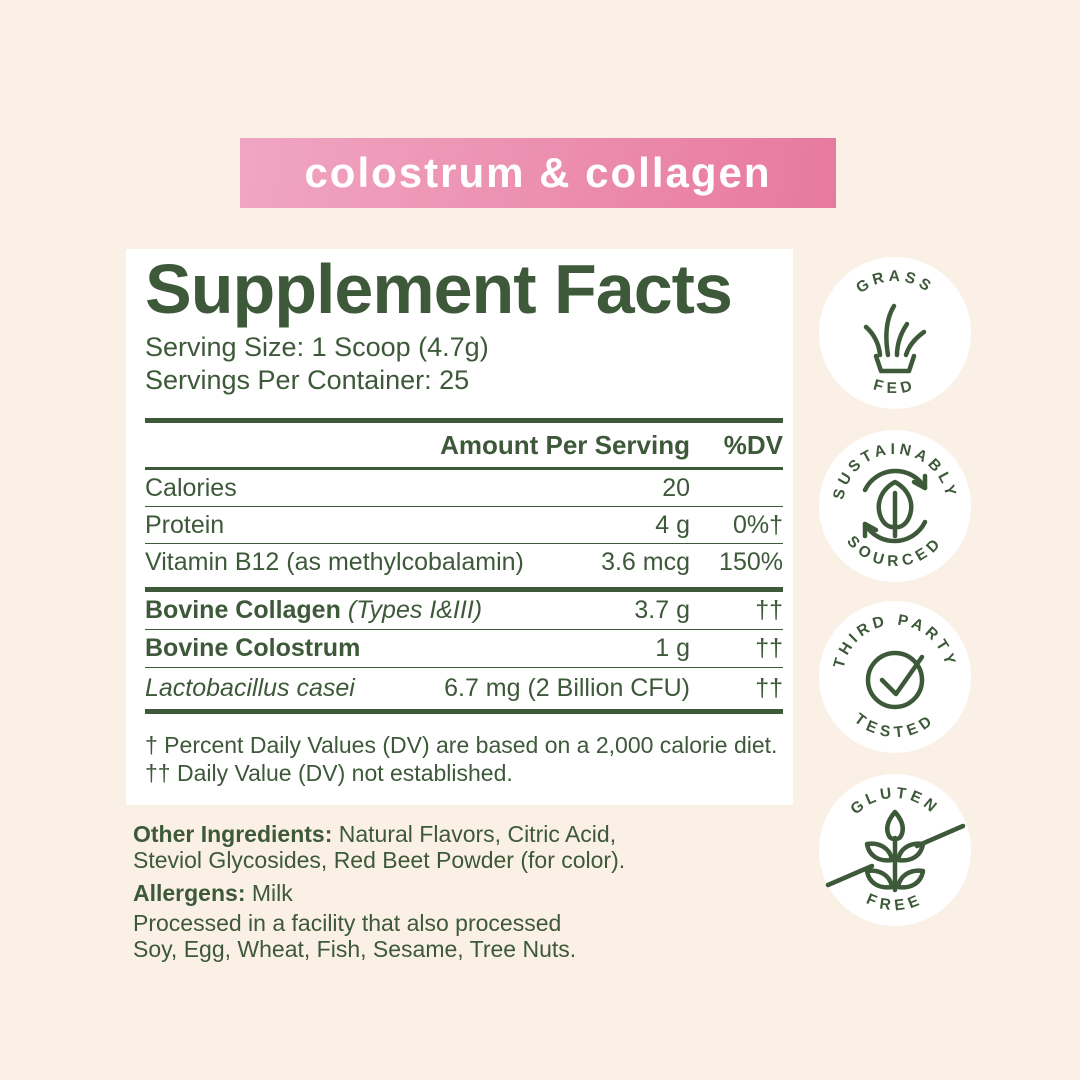  I want to click on amount-value: 6.7 mg (2 Billion CFU), so click(567, 688).